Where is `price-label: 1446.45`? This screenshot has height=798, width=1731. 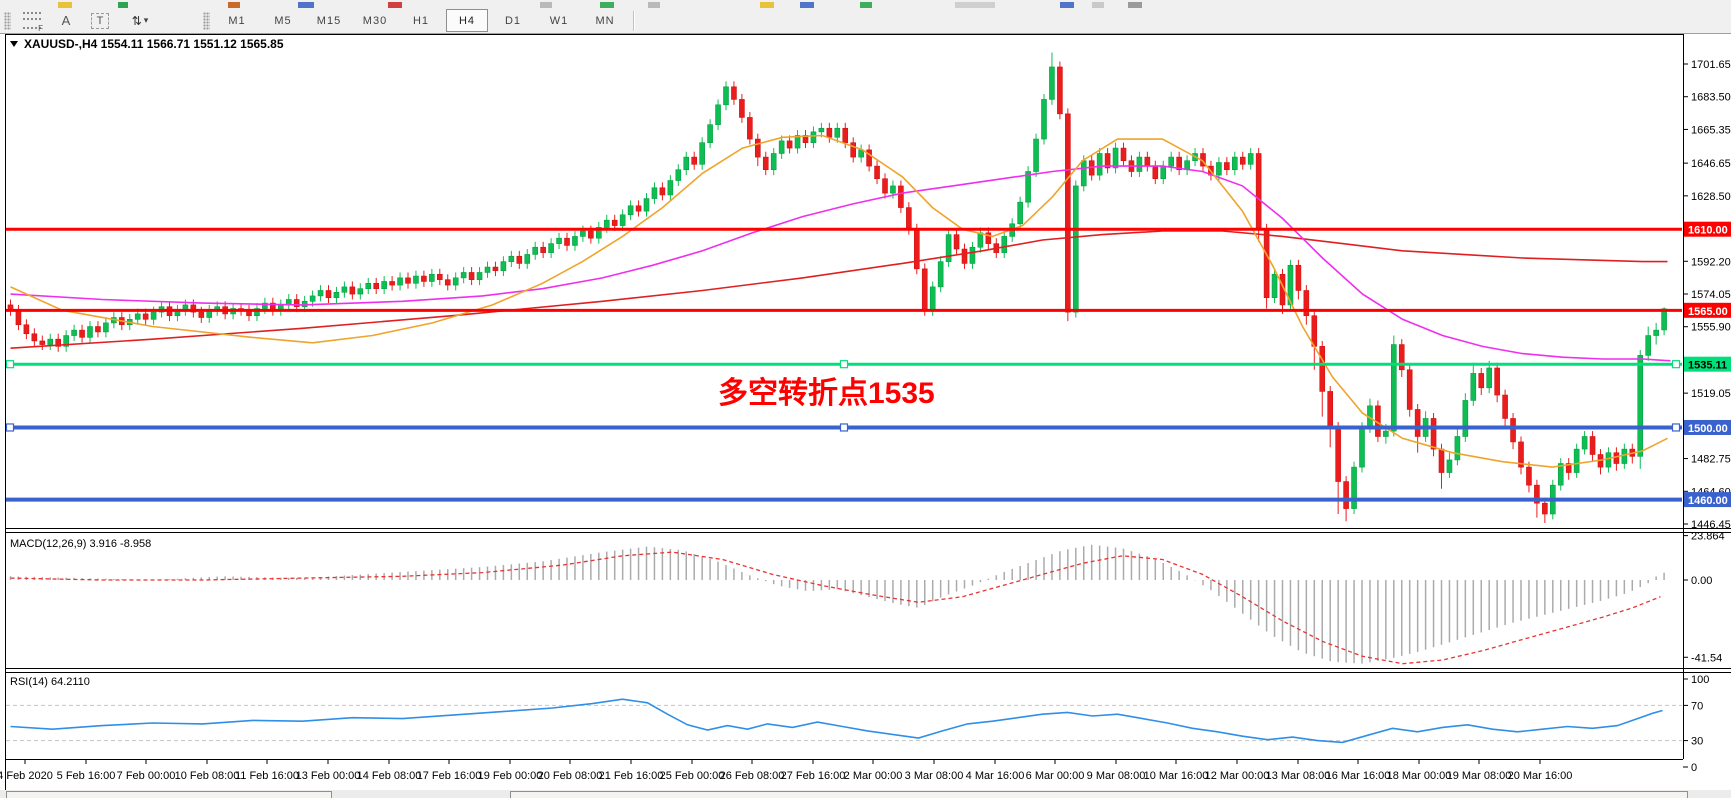 price-label: 1446.45 is located at coordinates (1711, 525).